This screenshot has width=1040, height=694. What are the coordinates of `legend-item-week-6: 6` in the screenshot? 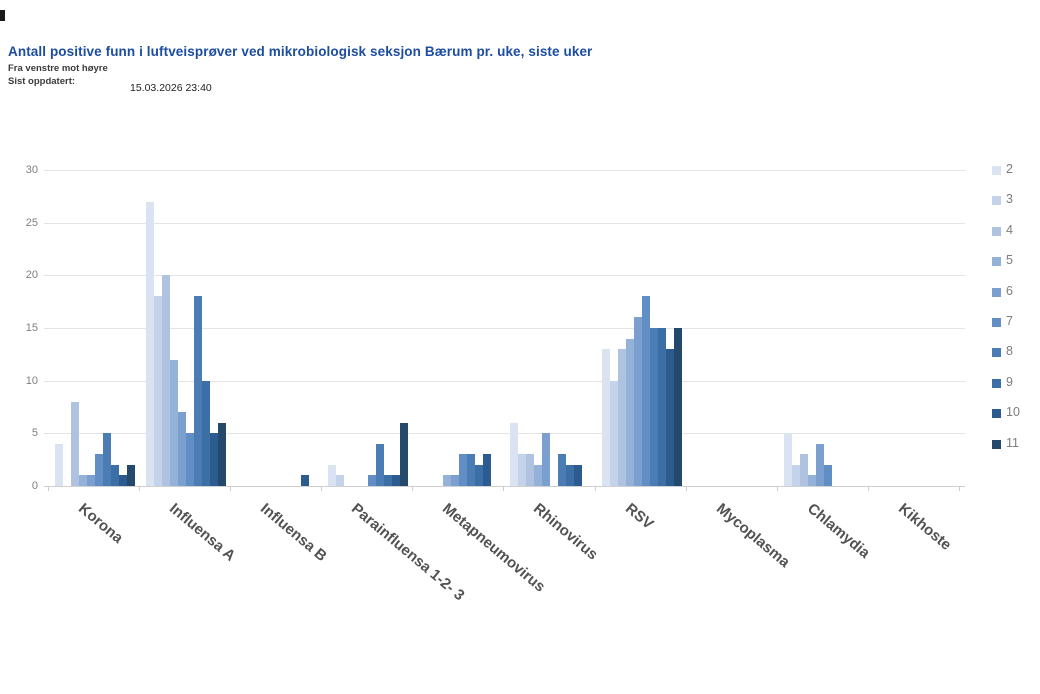 It's located at (1013, 292).